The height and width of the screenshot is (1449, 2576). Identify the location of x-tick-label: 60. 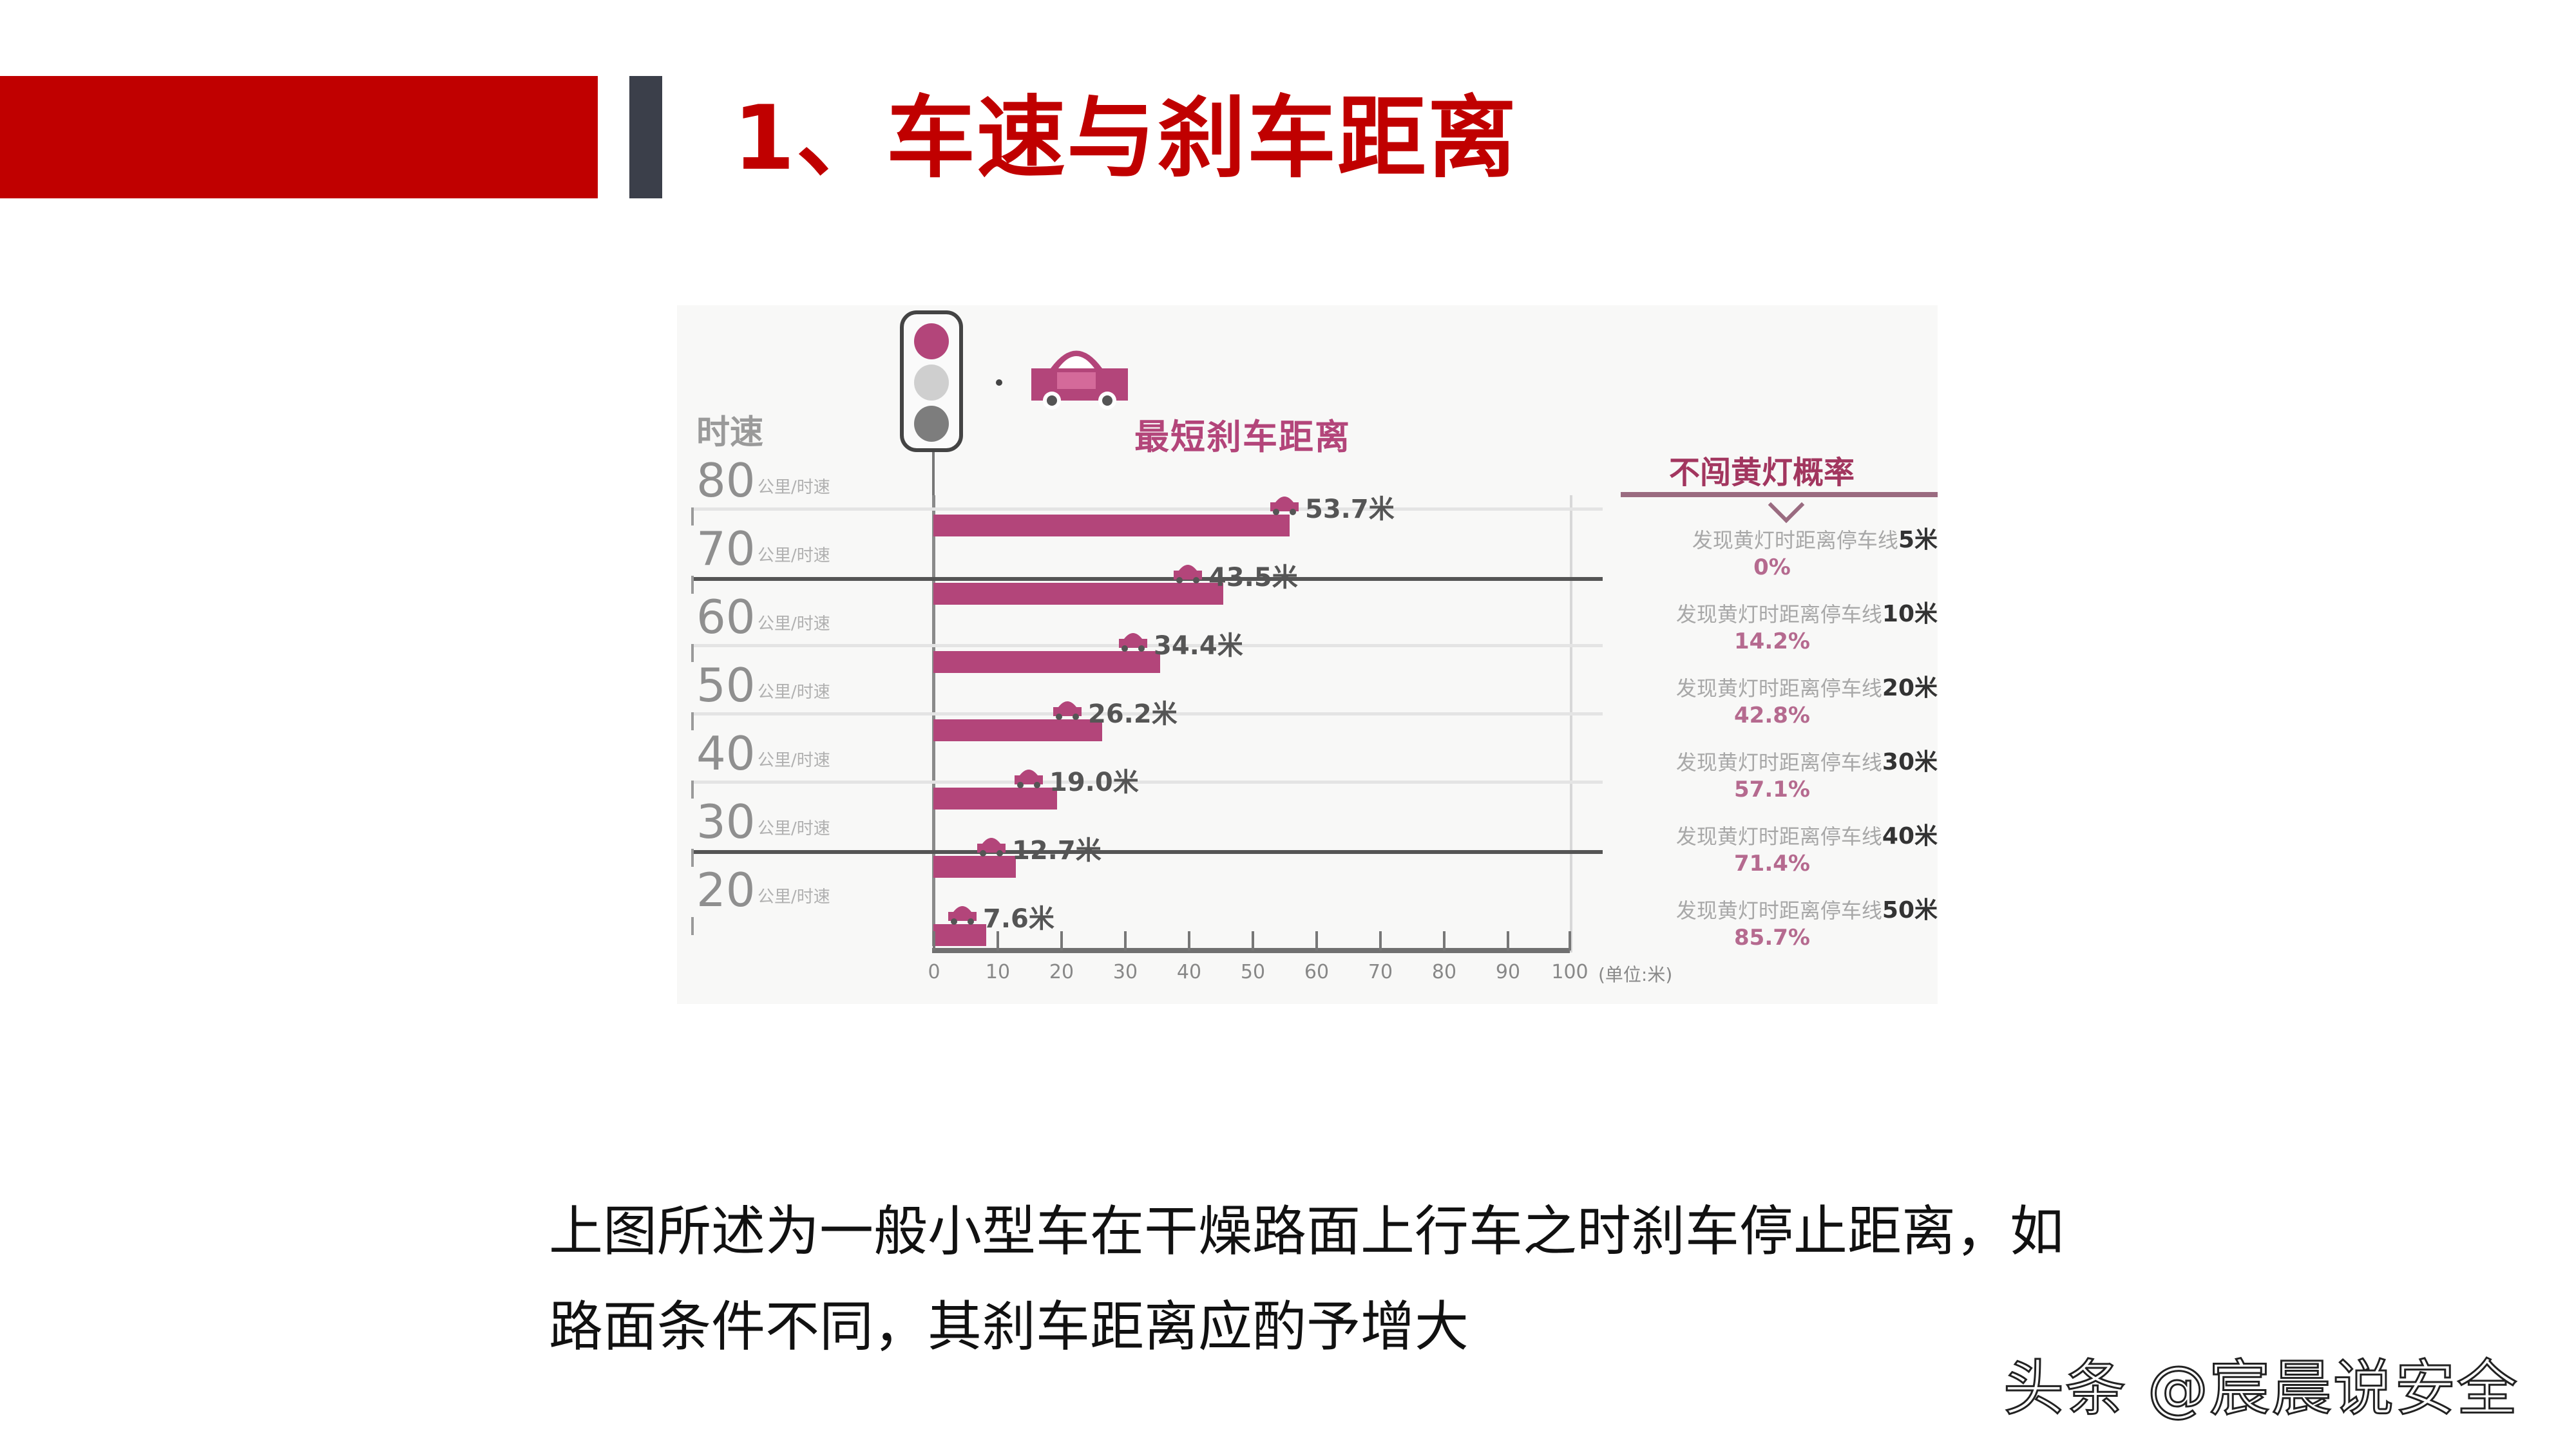
(1317, 972).